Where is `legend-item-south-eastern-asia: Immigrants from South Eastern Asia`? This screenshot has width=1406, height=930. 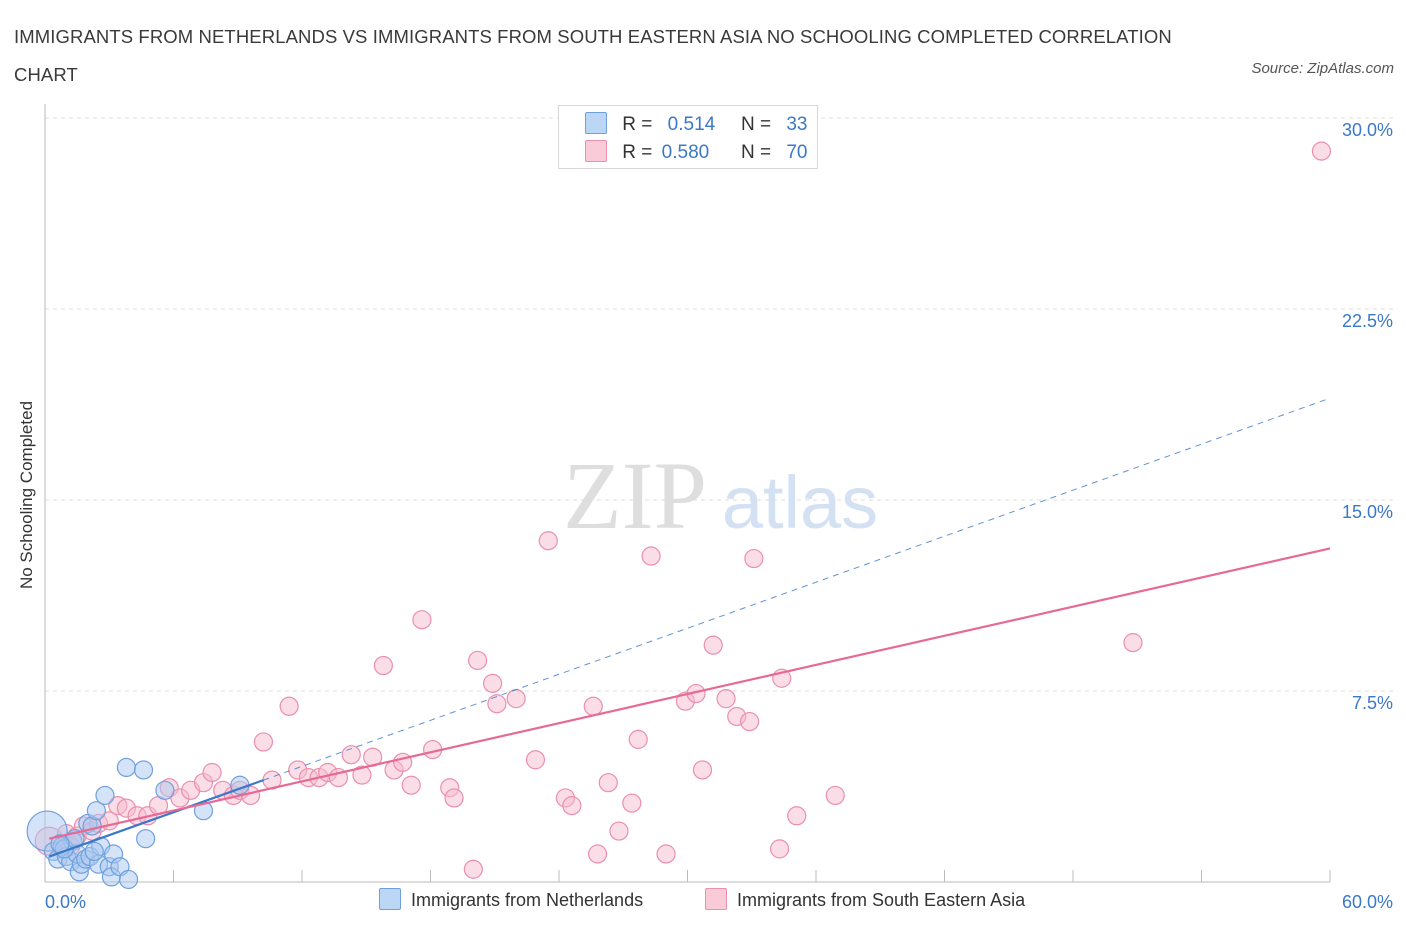
legend-item-south-eastern-asia: Immigrants from South Eastern Asia is located at coordinates (865, 899).